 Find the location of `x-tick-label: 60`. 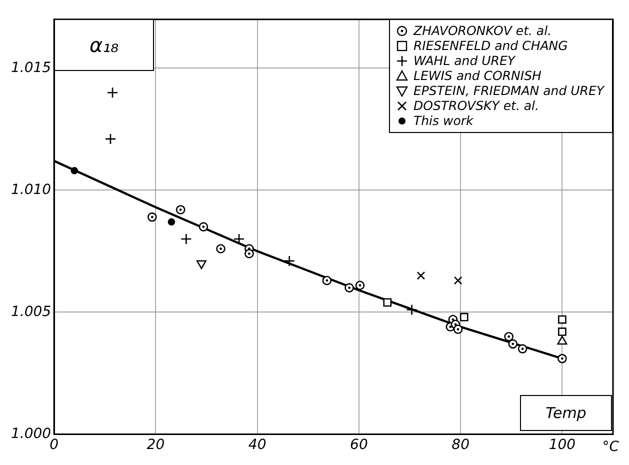

x-tick-label: 60 is located at coordinates (359, 445).